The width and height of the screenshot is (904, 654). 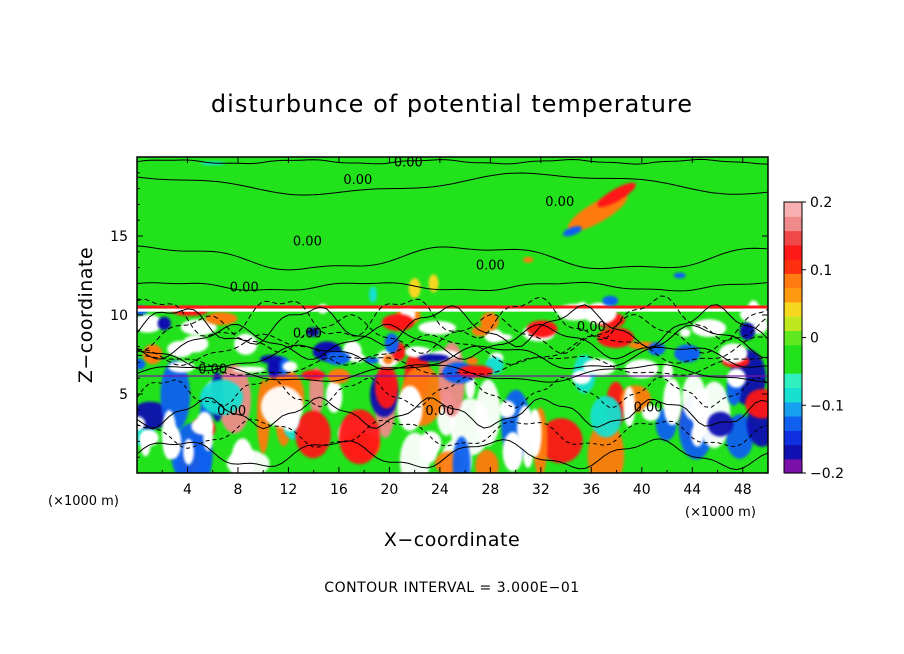 What do you see at coordinates (452, 540) in the screenshot?
I see `x-axis-title: X−coordinate` at bounding box center [452, 540].